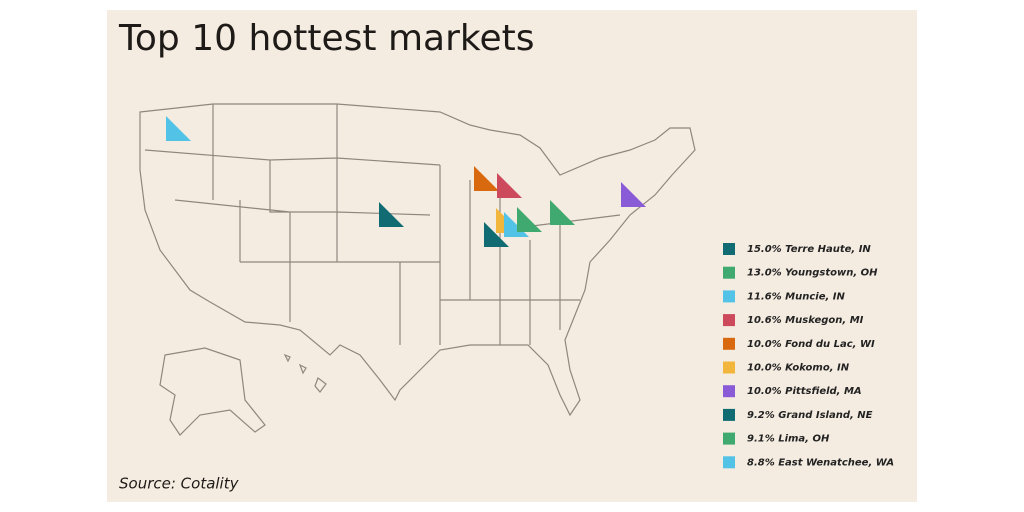 This screenshot has width=1024, height=512. Describe the element at coordinates (796, 296) in the screenshot. I see `legend-label: 11.6% Muncie, IN` at that location.